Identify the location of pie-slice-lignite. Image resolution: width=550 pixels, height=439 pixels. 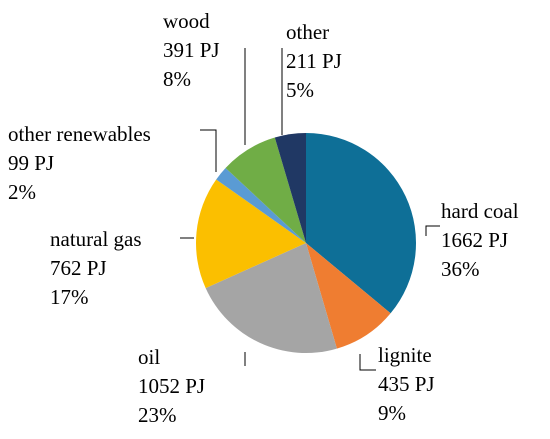
(348, 296).